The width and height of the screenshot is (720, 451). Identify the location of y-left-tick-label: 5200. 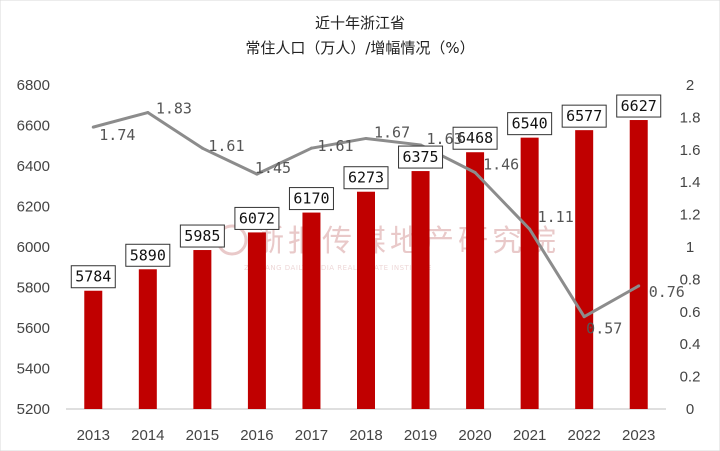
(33, 409).